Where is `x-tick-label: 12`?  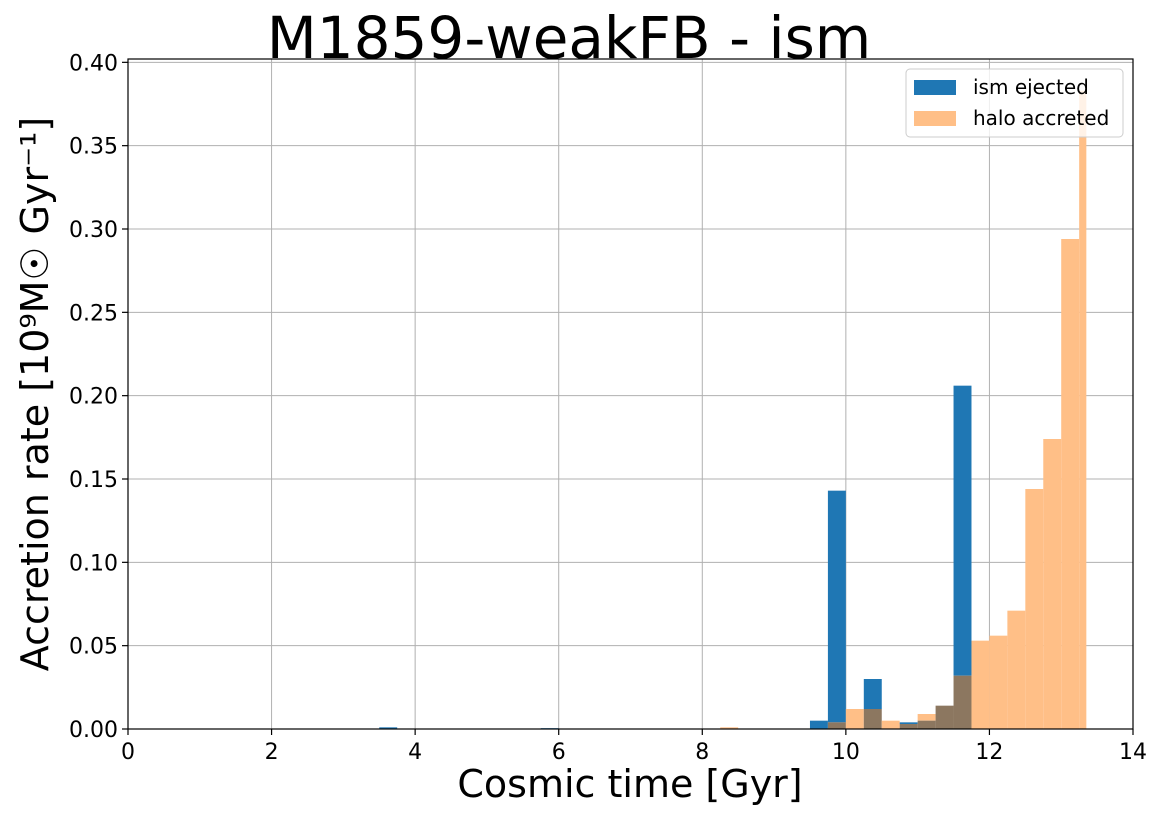
x-tick-label: 12 is located at coordinates (989, 752).